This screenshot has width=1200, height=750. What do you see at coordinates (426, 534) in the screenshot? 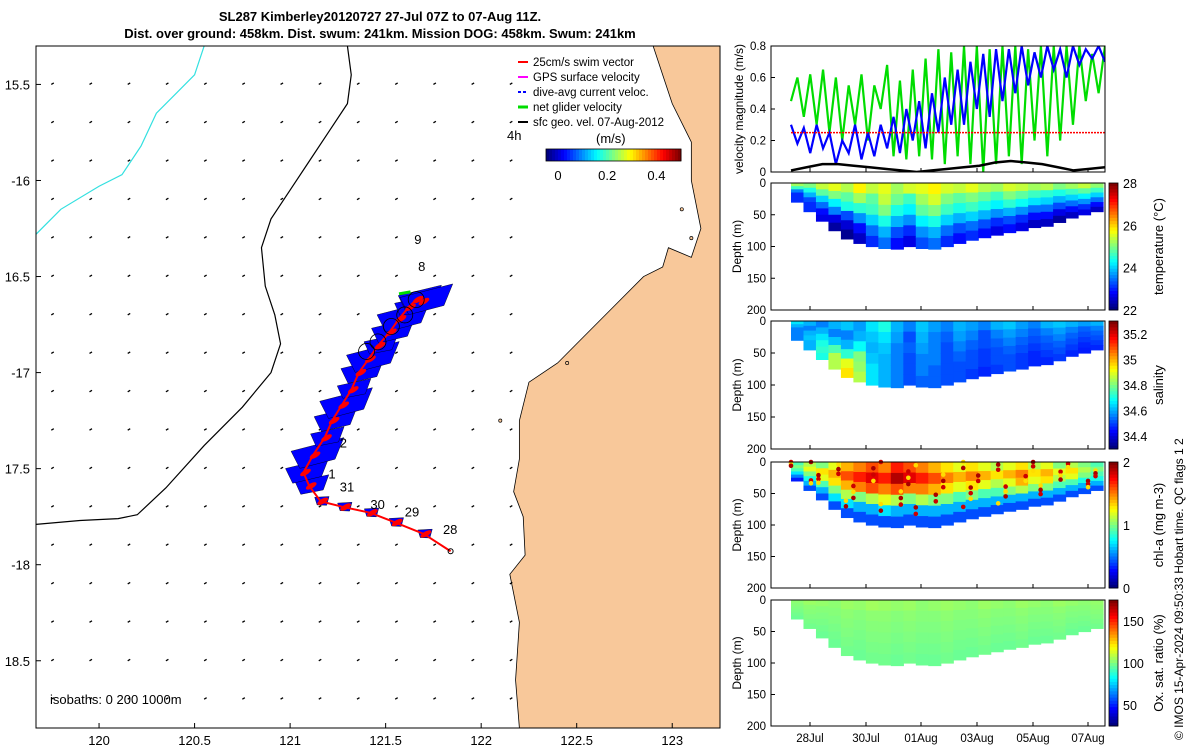
I see `swim-vector` at bounding box center [426, 534].